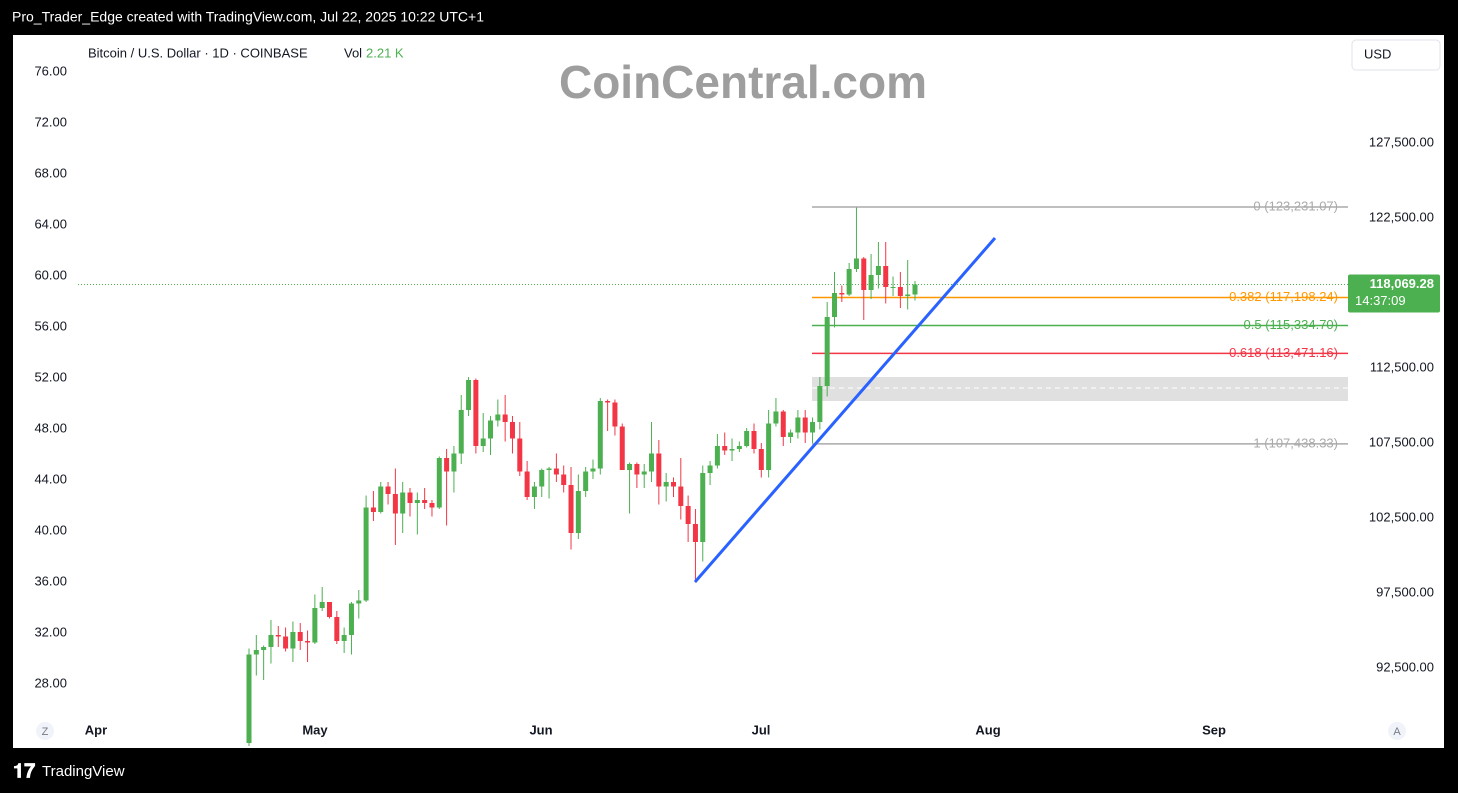 Image resolution: width=1458 pixels, height=793 pixels. I want to click on x-tick-label: Jul, so click(761, 729).